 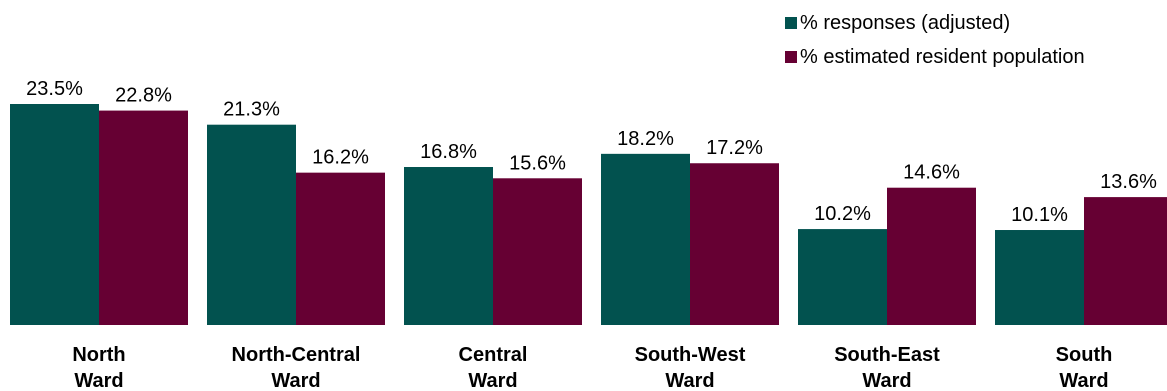 I want to click on legend-swatch-population, so click(x=791, y=57).